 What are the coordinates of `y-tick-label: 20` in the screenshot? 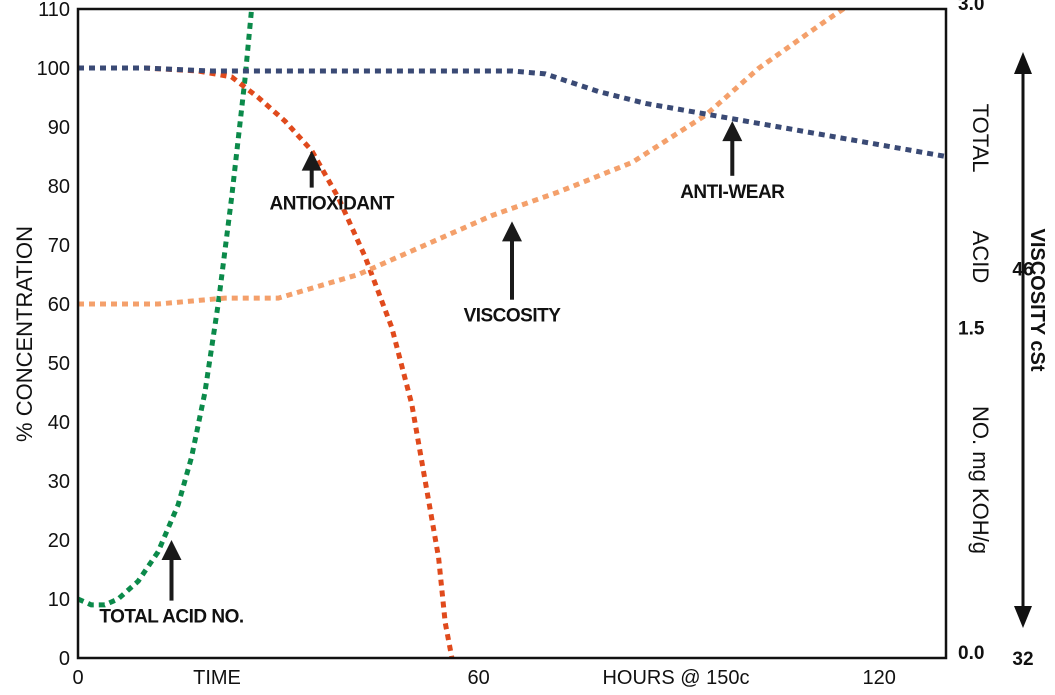 It's located at (59, 541).